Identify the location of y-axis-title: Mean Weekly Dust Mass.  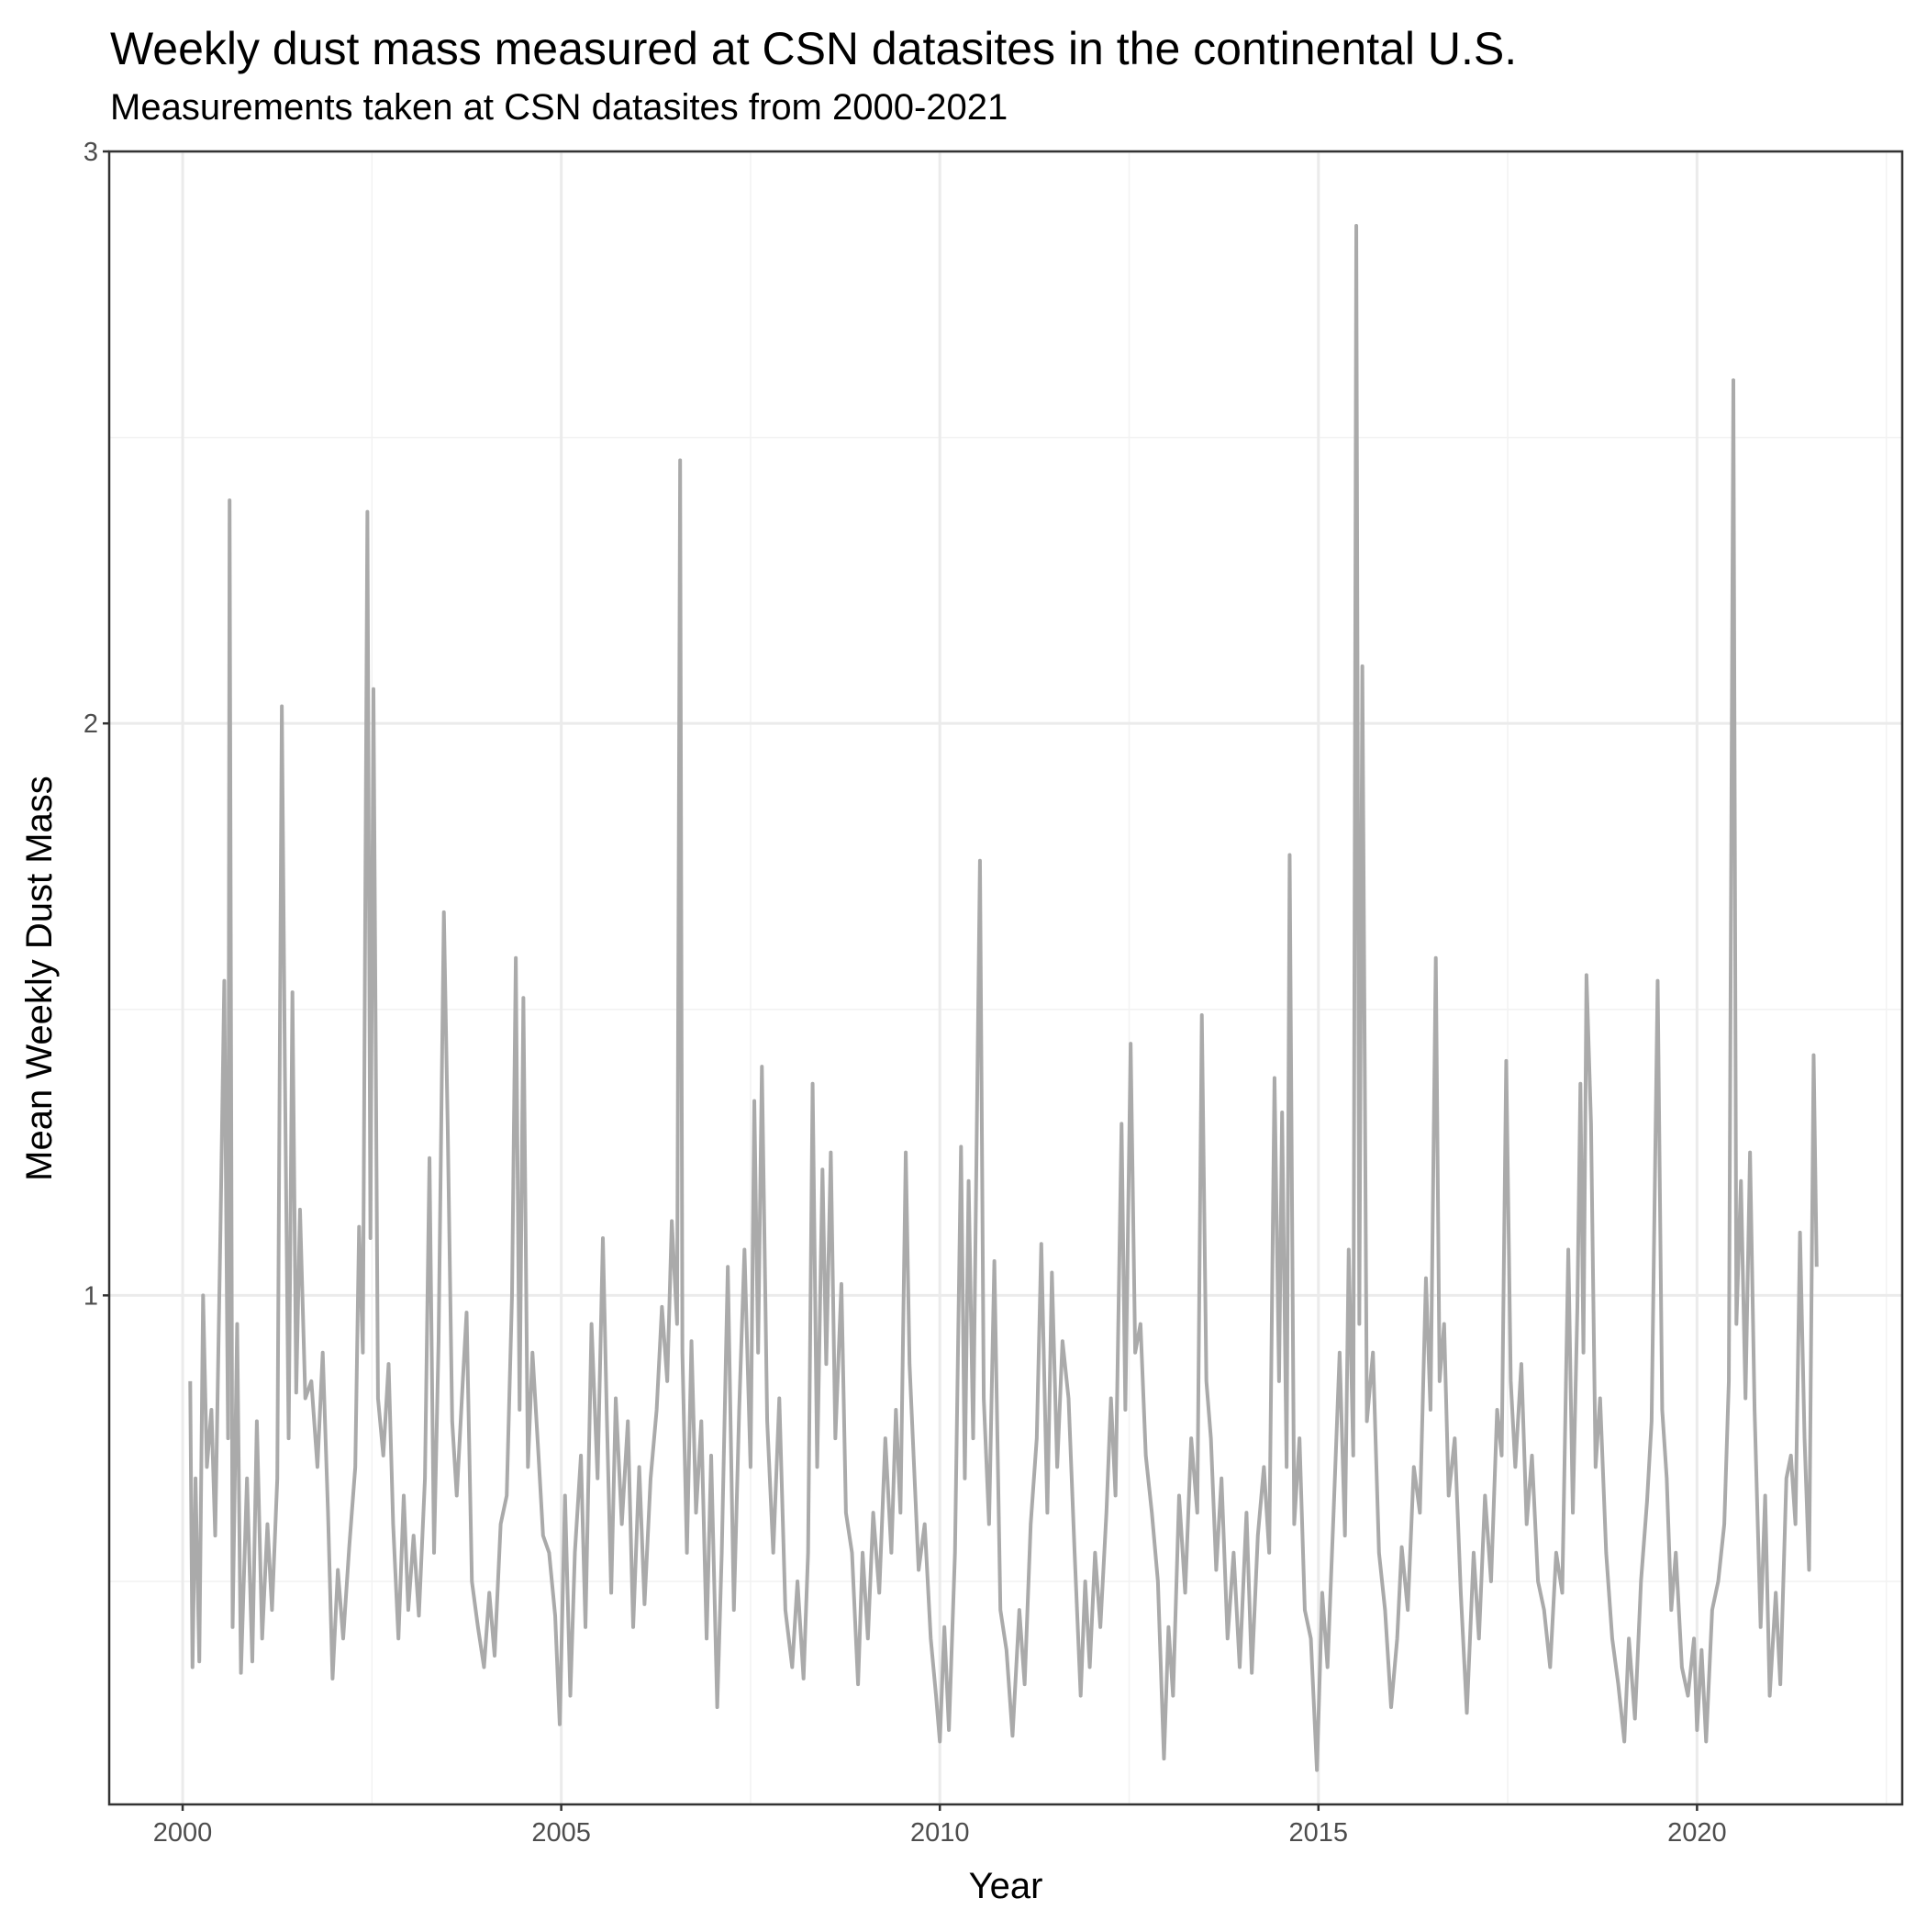
(39, 979).